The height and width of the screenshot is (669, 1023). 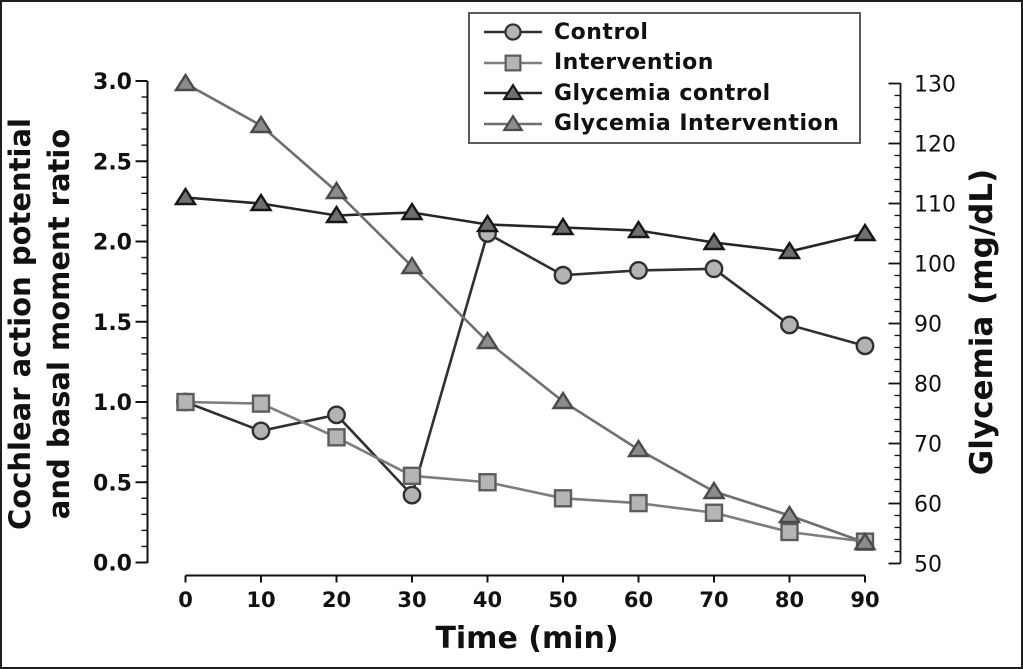 What do you see at coordinates (336, 600) in the screenshot?
I see `x-axis-tick-label: 20` at bounding box center [336, 600].